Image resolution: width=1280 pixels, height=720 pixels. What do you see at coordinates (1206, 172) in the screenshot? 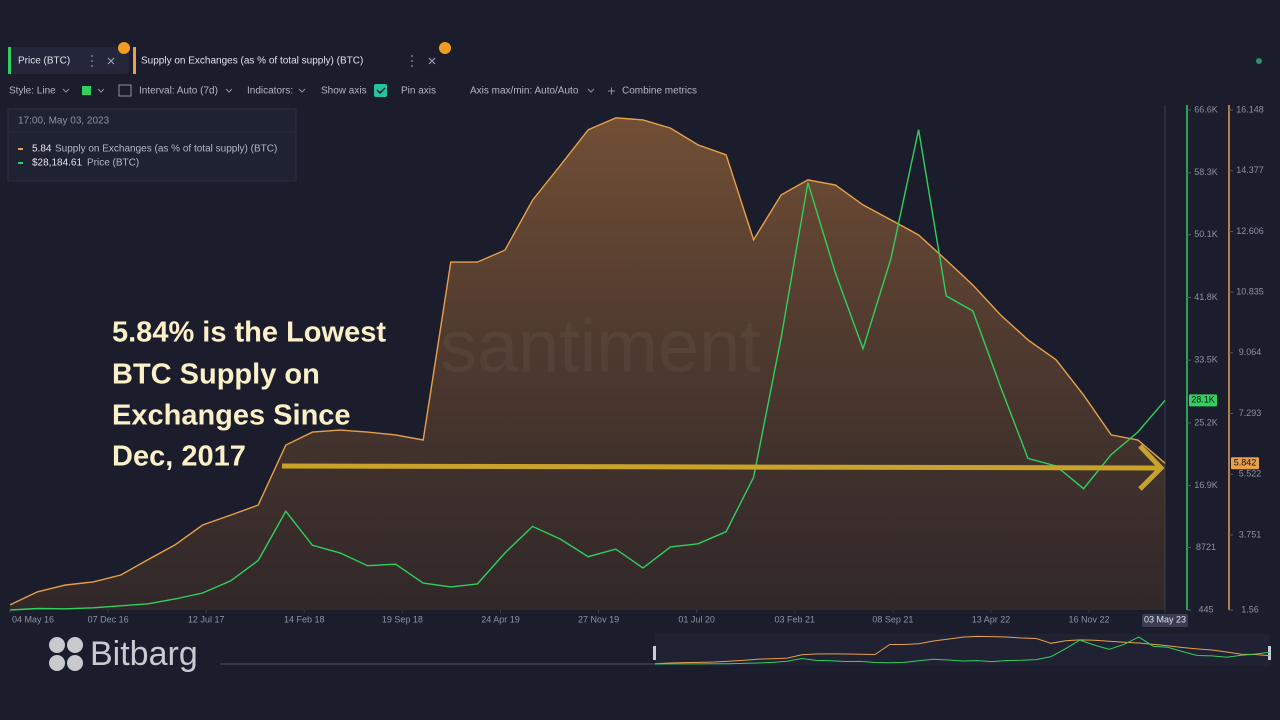
I see `y-tick-label: 58.3K` at bounding box center [1206, 172].